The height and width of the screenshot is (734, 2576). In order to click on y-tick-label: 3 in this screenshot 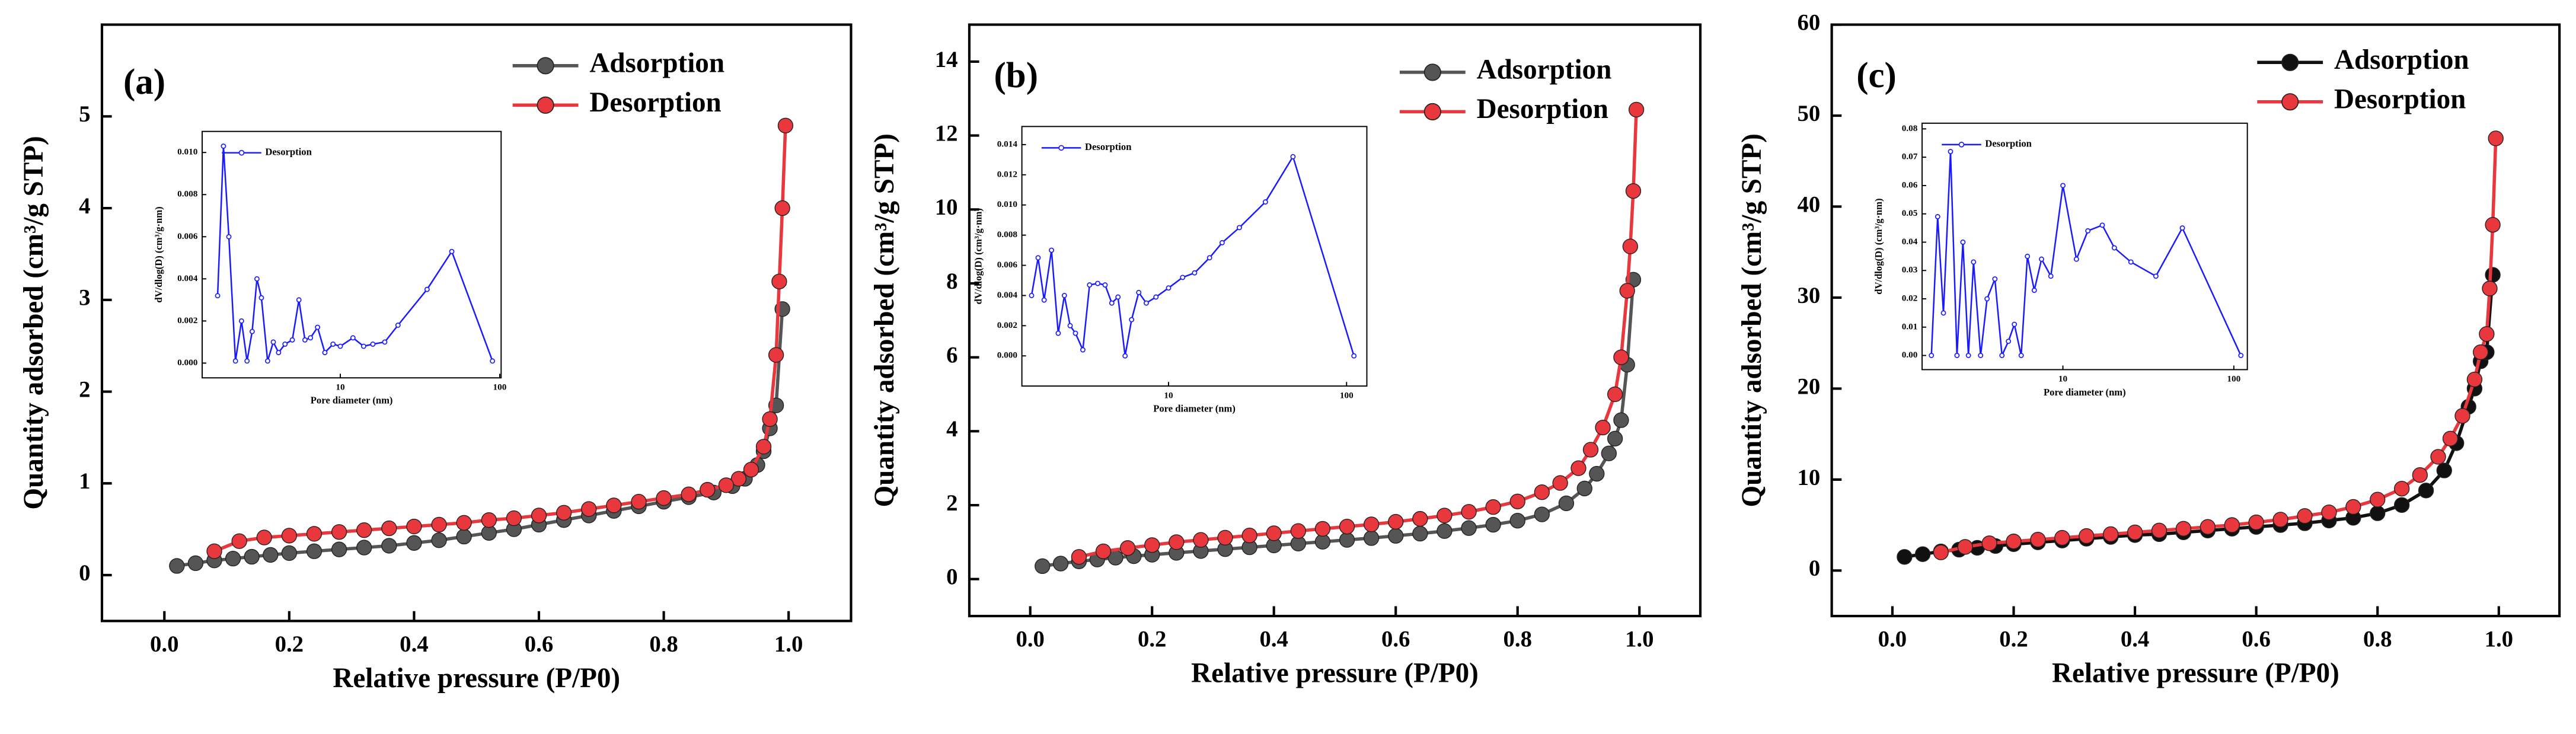, I will do `click(84, 298)`.